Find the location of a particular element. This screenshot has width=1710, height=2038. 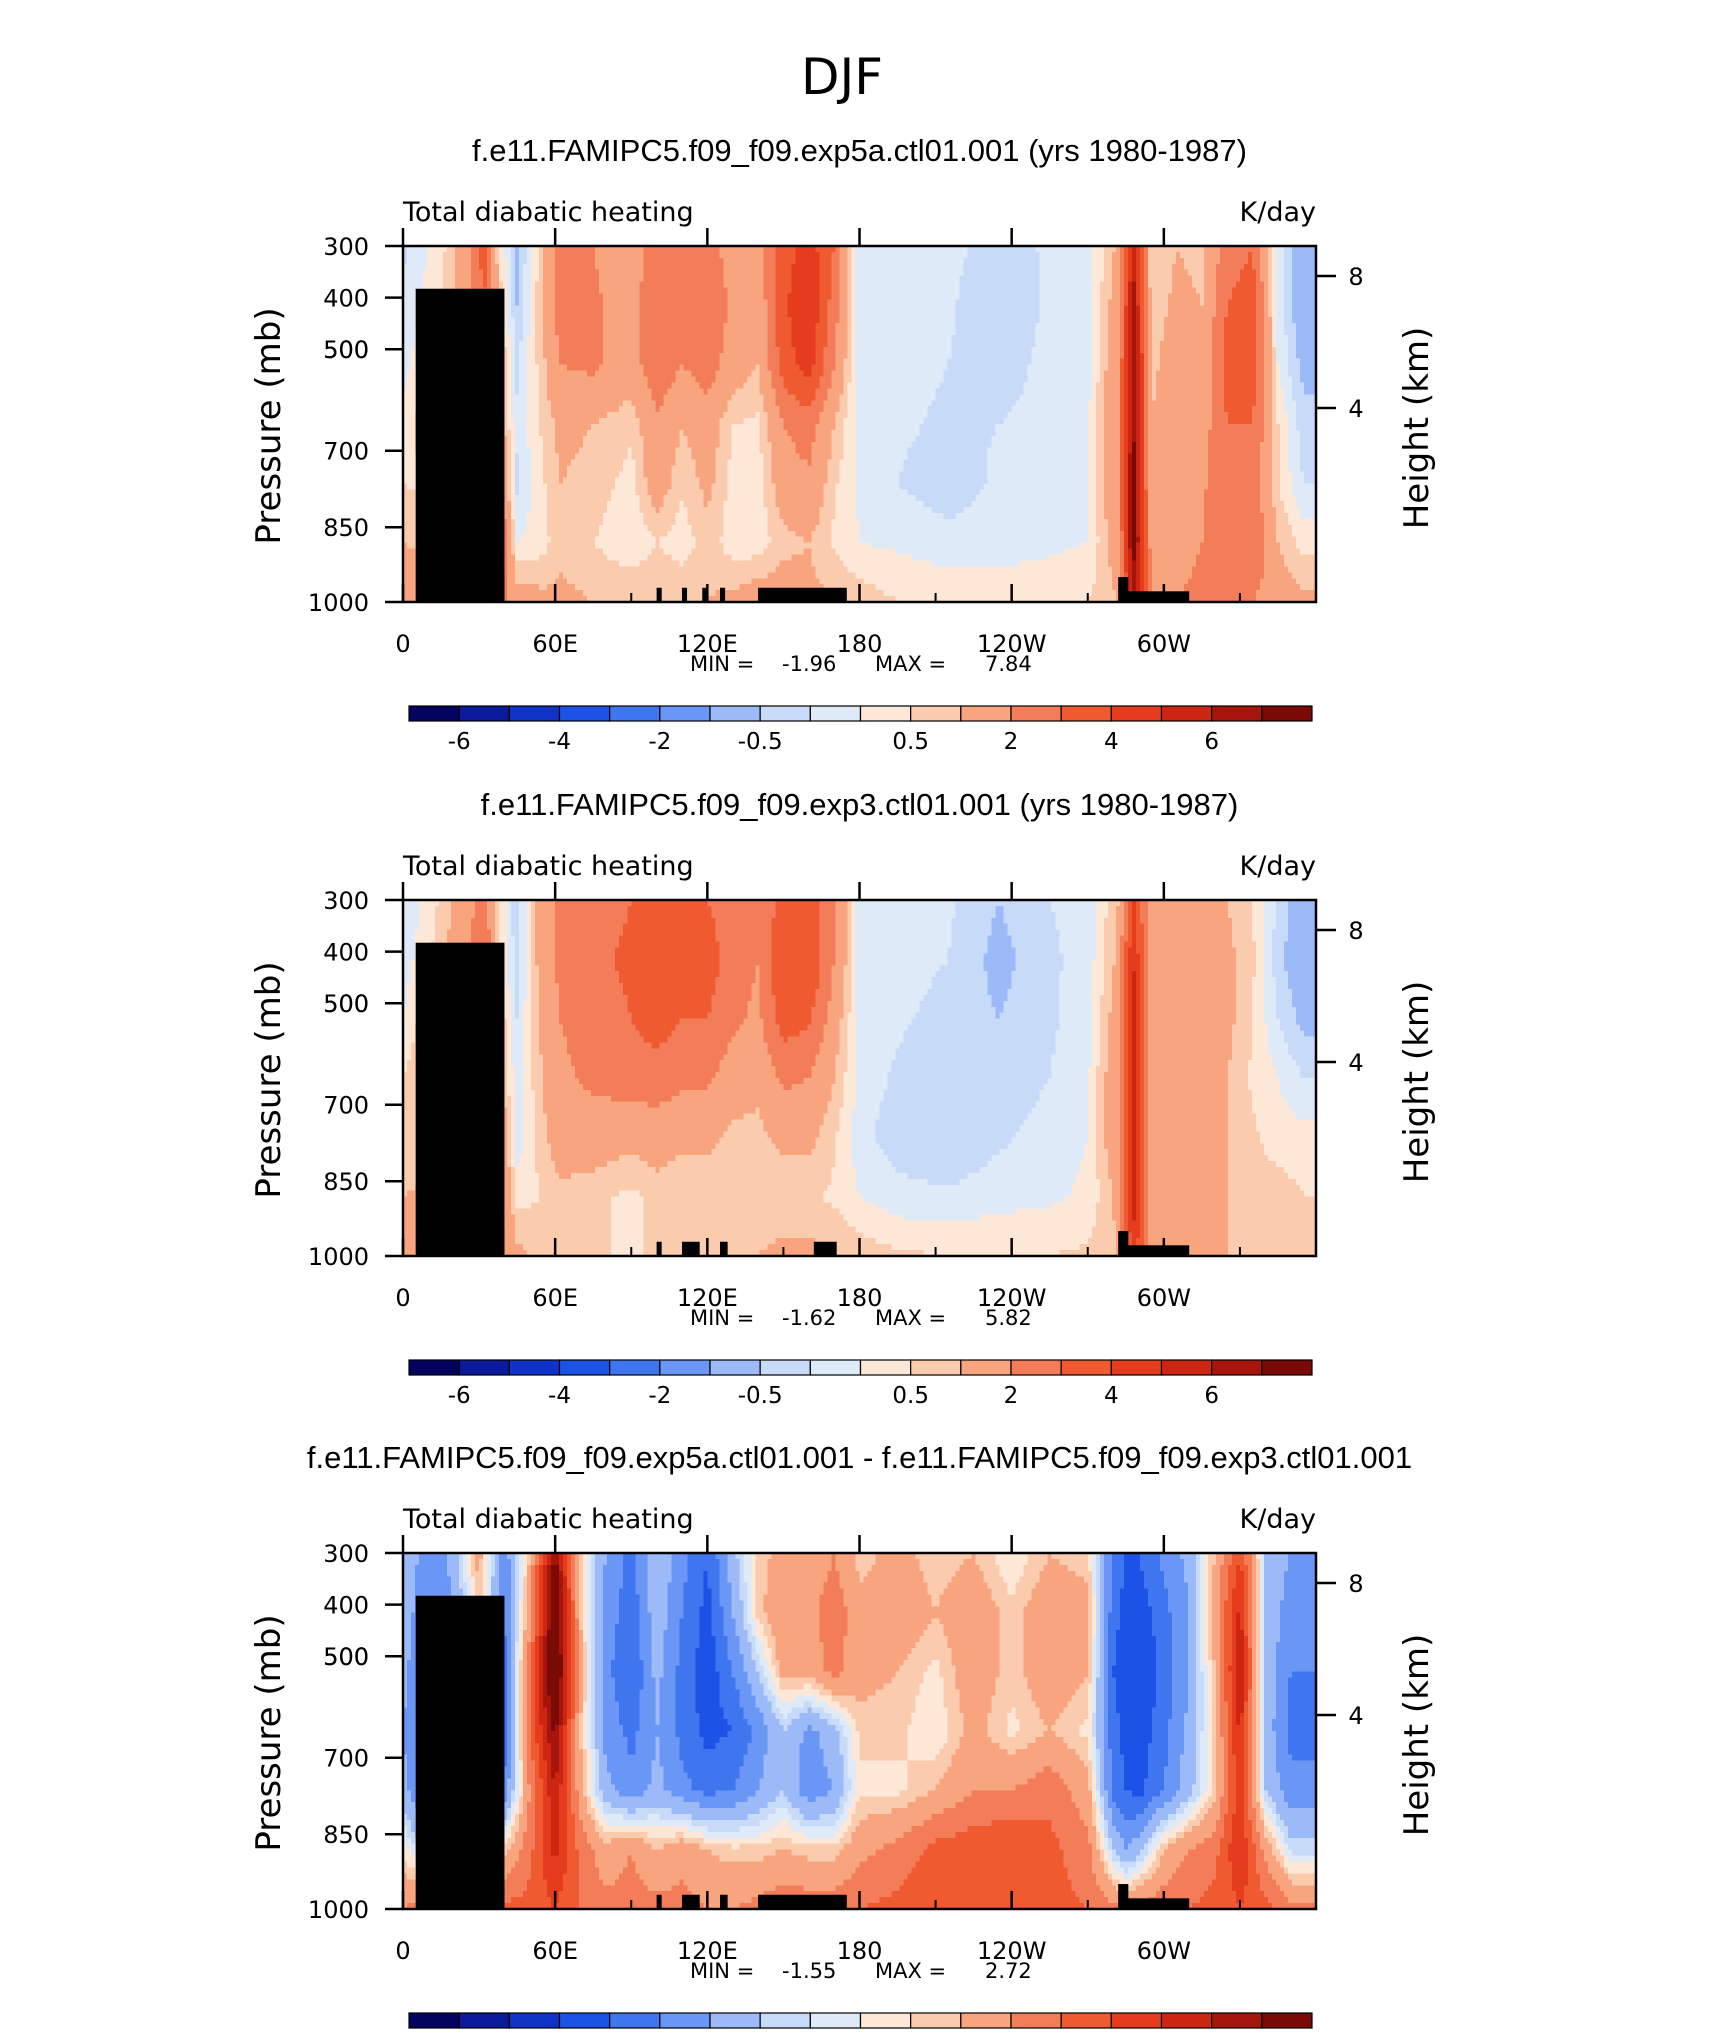

terrain-block is located at coordinates (462, 1241).